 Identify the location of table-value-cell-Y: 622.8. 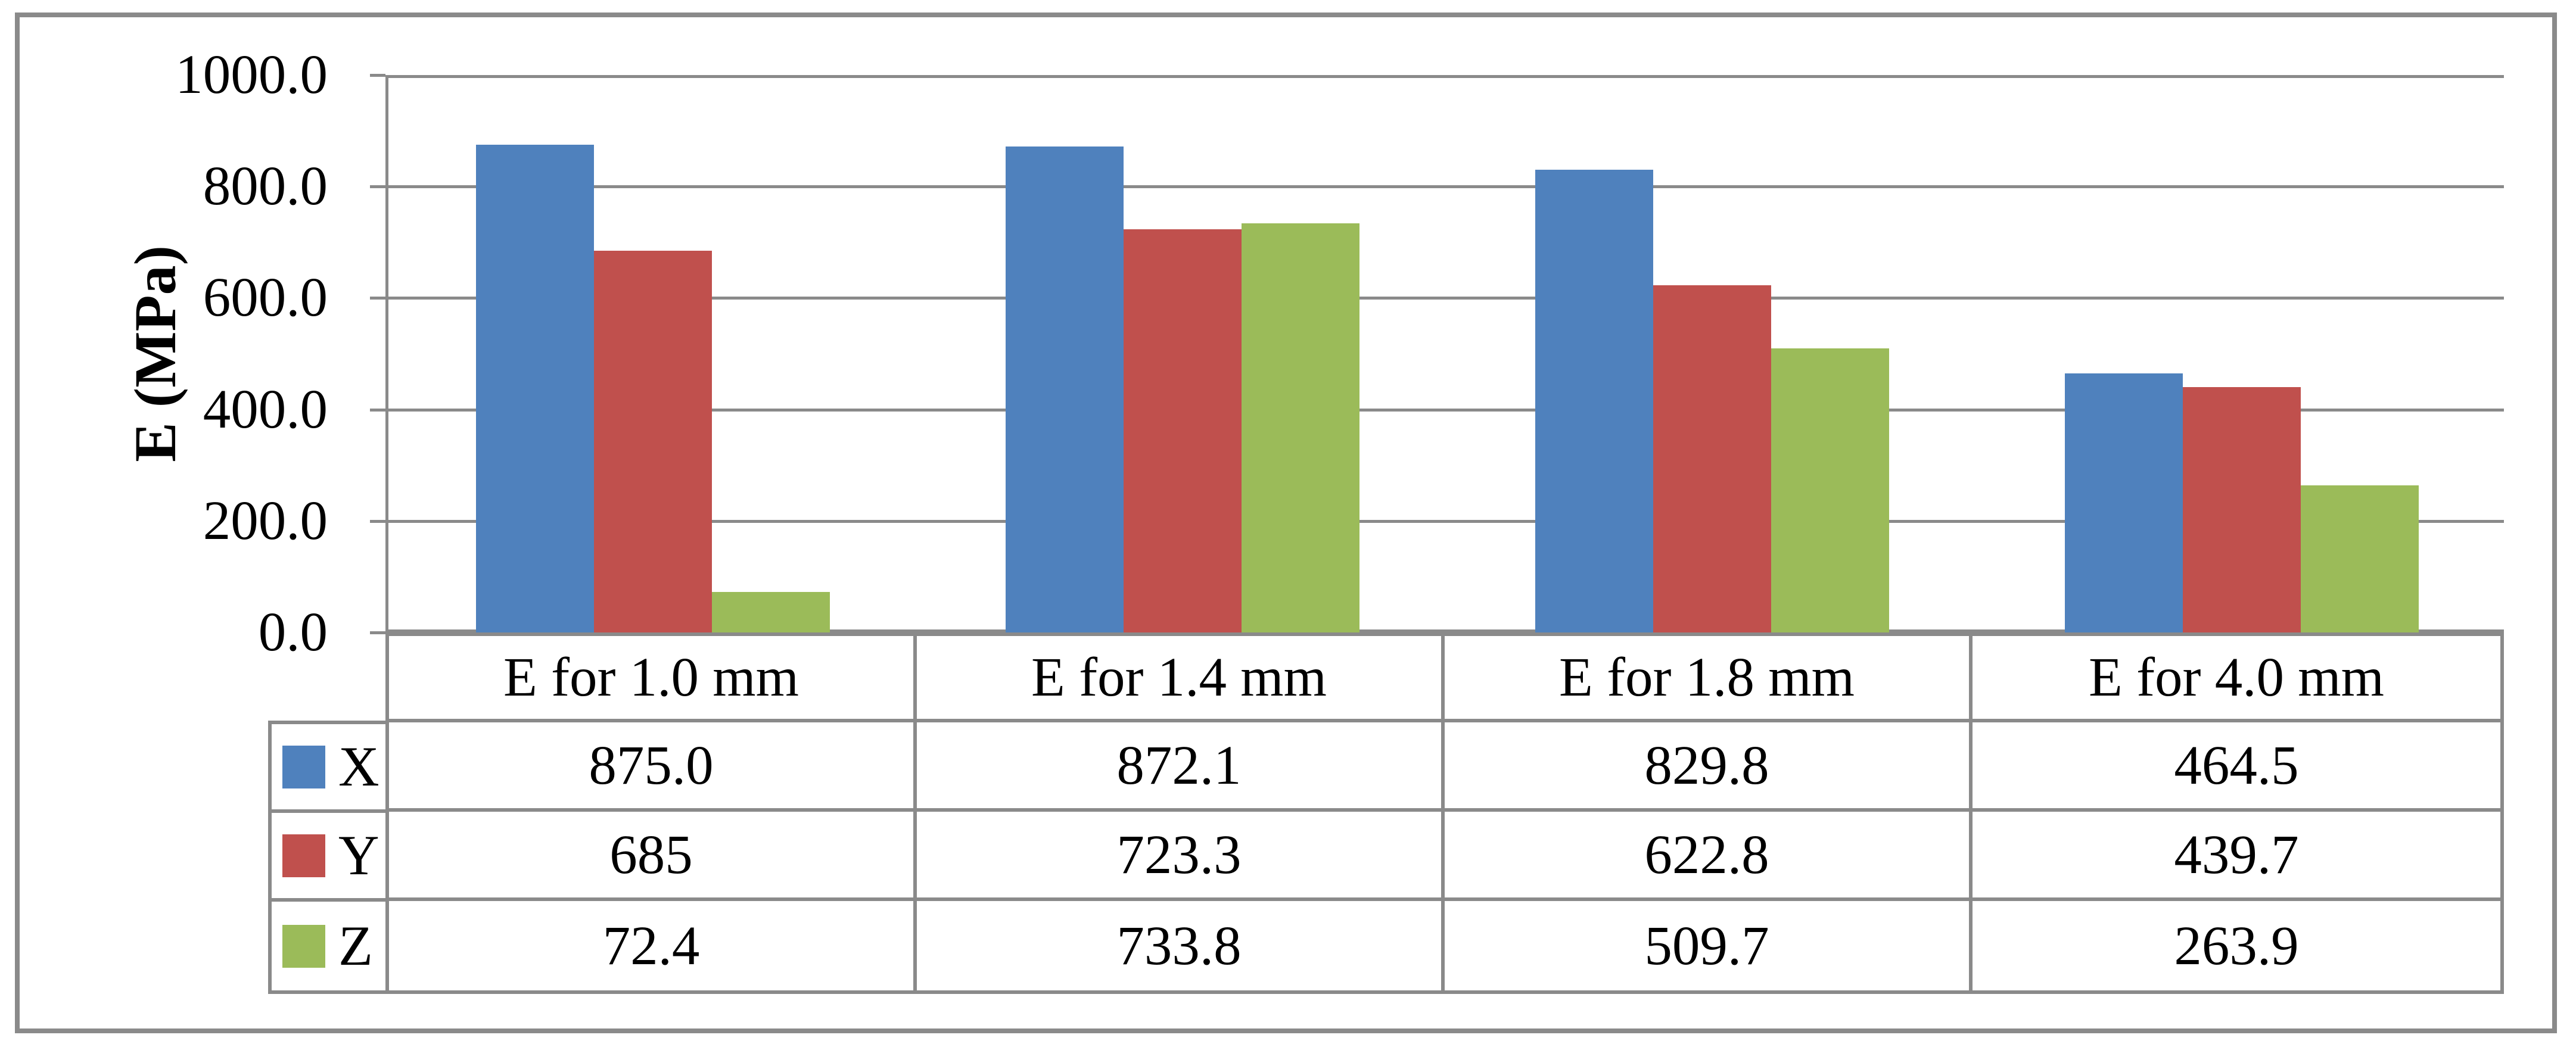
(1709, 856).